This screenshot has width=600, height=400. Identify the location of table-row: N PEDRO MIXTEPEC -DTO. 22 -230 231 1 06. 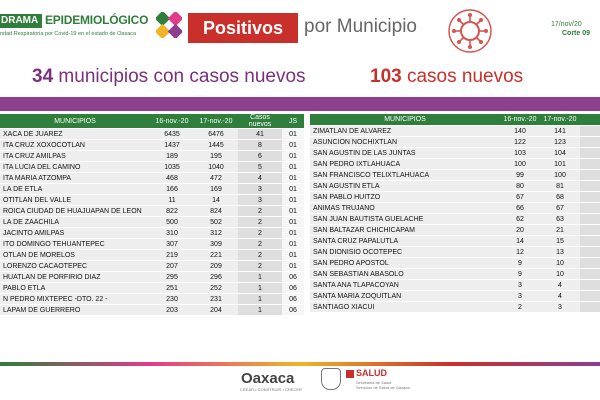
(152, 299).